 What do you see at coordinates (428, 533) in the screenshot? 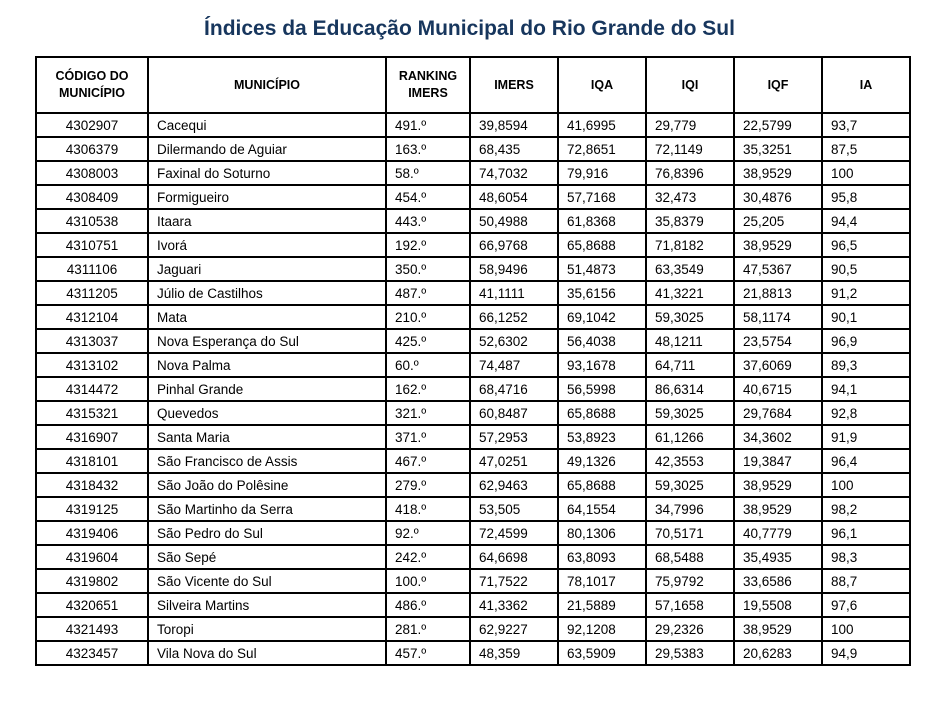
I see `ranking-imers-value: 92.º` at bounding box center [428, 533].